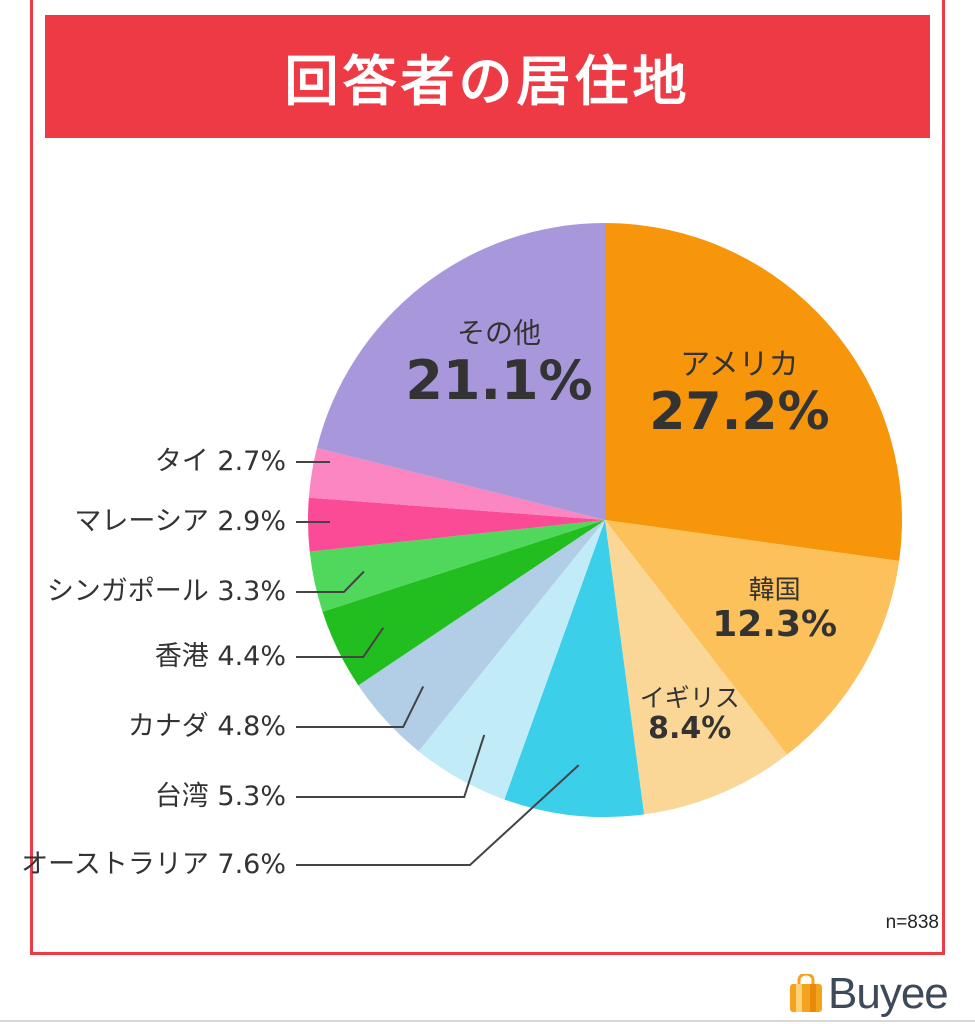  I want to click on buyee-logo: Buyee, so click(868, 994).